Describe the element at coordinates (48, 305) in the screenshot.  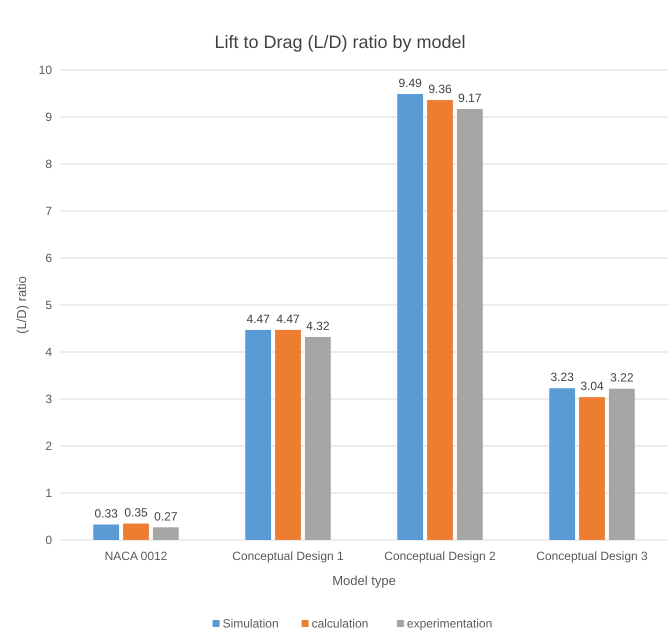
I see `y-tick-label: 5` at that location.